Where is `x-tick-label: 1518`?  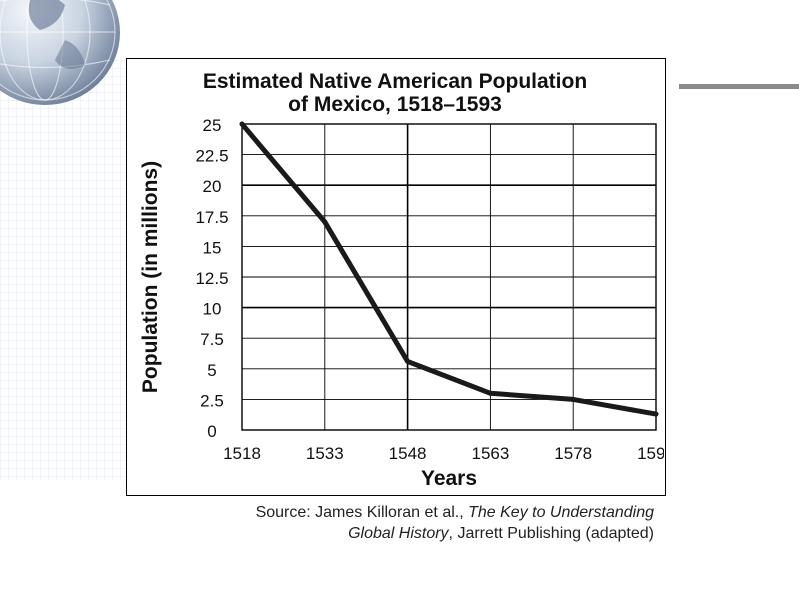
x-tick-label: 1518 is located at coordinates (242, 453).